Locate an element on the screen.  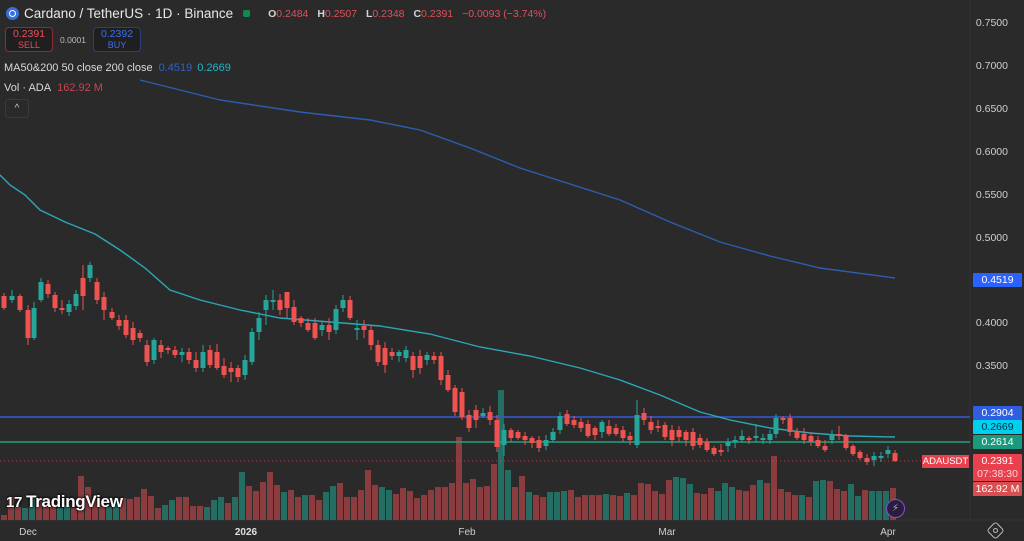
price-tick: 0.7000 is located at coordinates (991, 66).